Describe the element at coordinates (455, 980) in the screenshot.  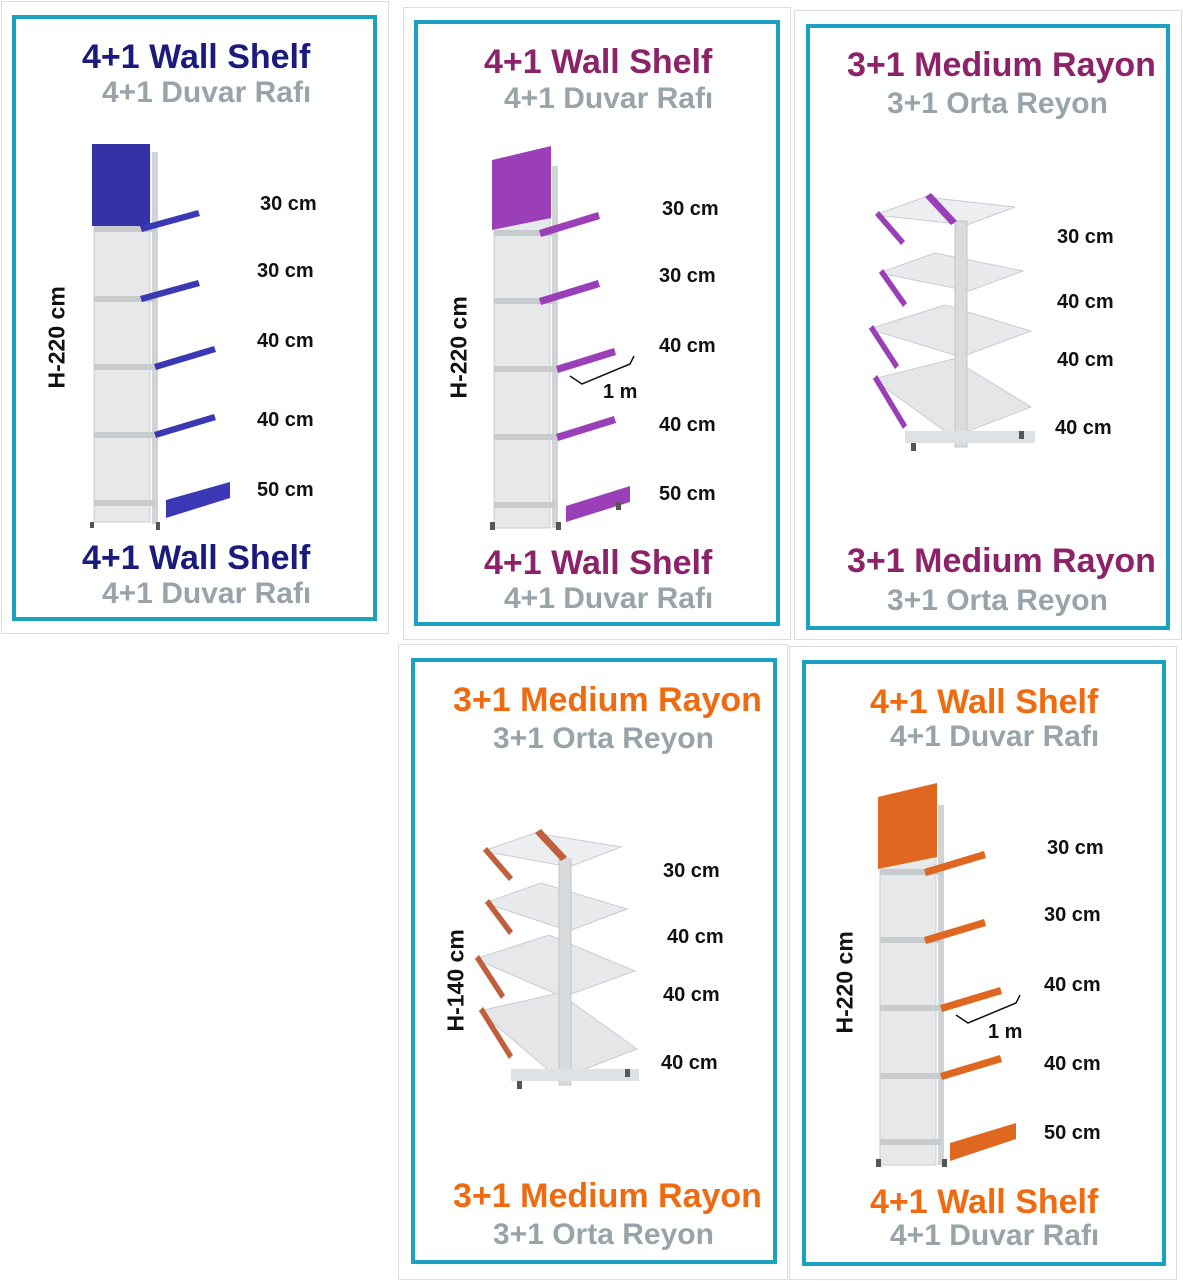
I see `height-label: H-140 cm` at that location.